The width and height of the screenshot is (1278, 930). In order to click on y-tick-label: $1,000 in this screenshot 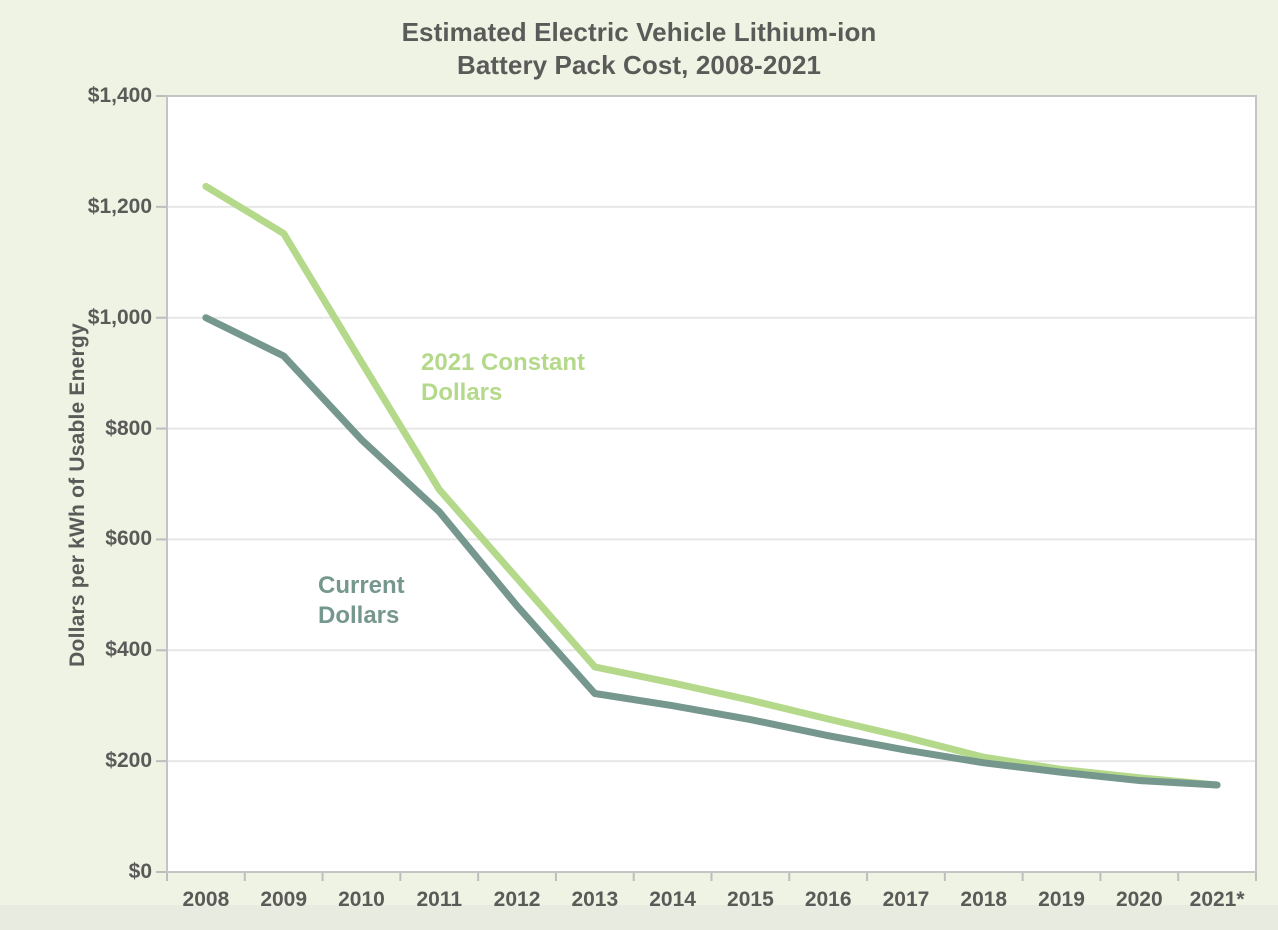, I will do `click(119, 317)`.